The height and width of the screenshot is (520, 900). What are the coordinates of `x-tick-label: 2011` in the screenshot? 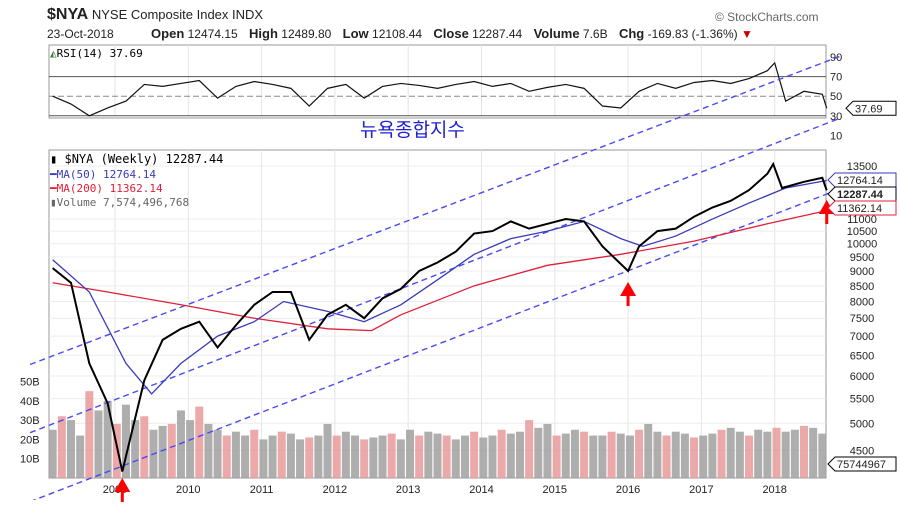 It's located at (262, 490).